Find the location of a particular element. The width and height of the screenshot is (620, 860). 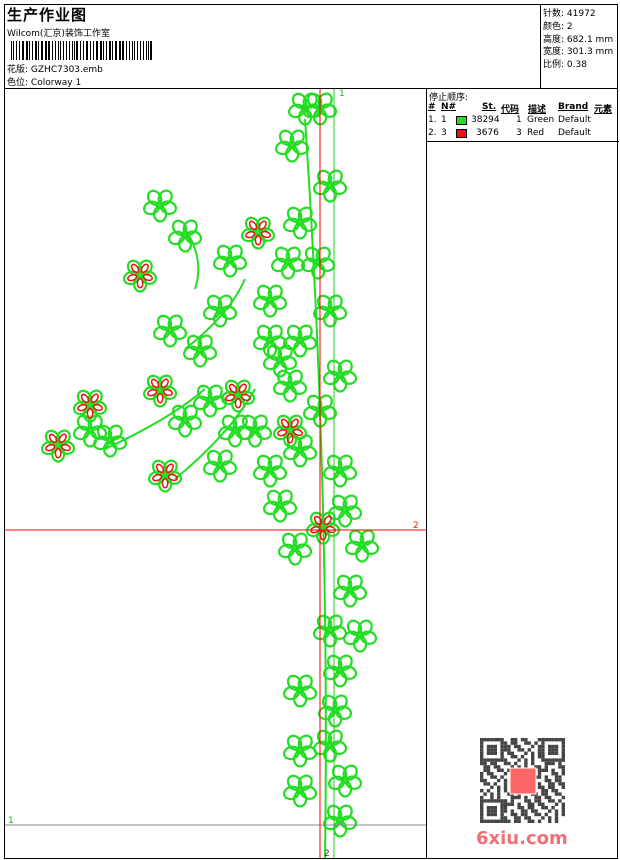

col-brand: Brand is located at coordinates (573, 107).